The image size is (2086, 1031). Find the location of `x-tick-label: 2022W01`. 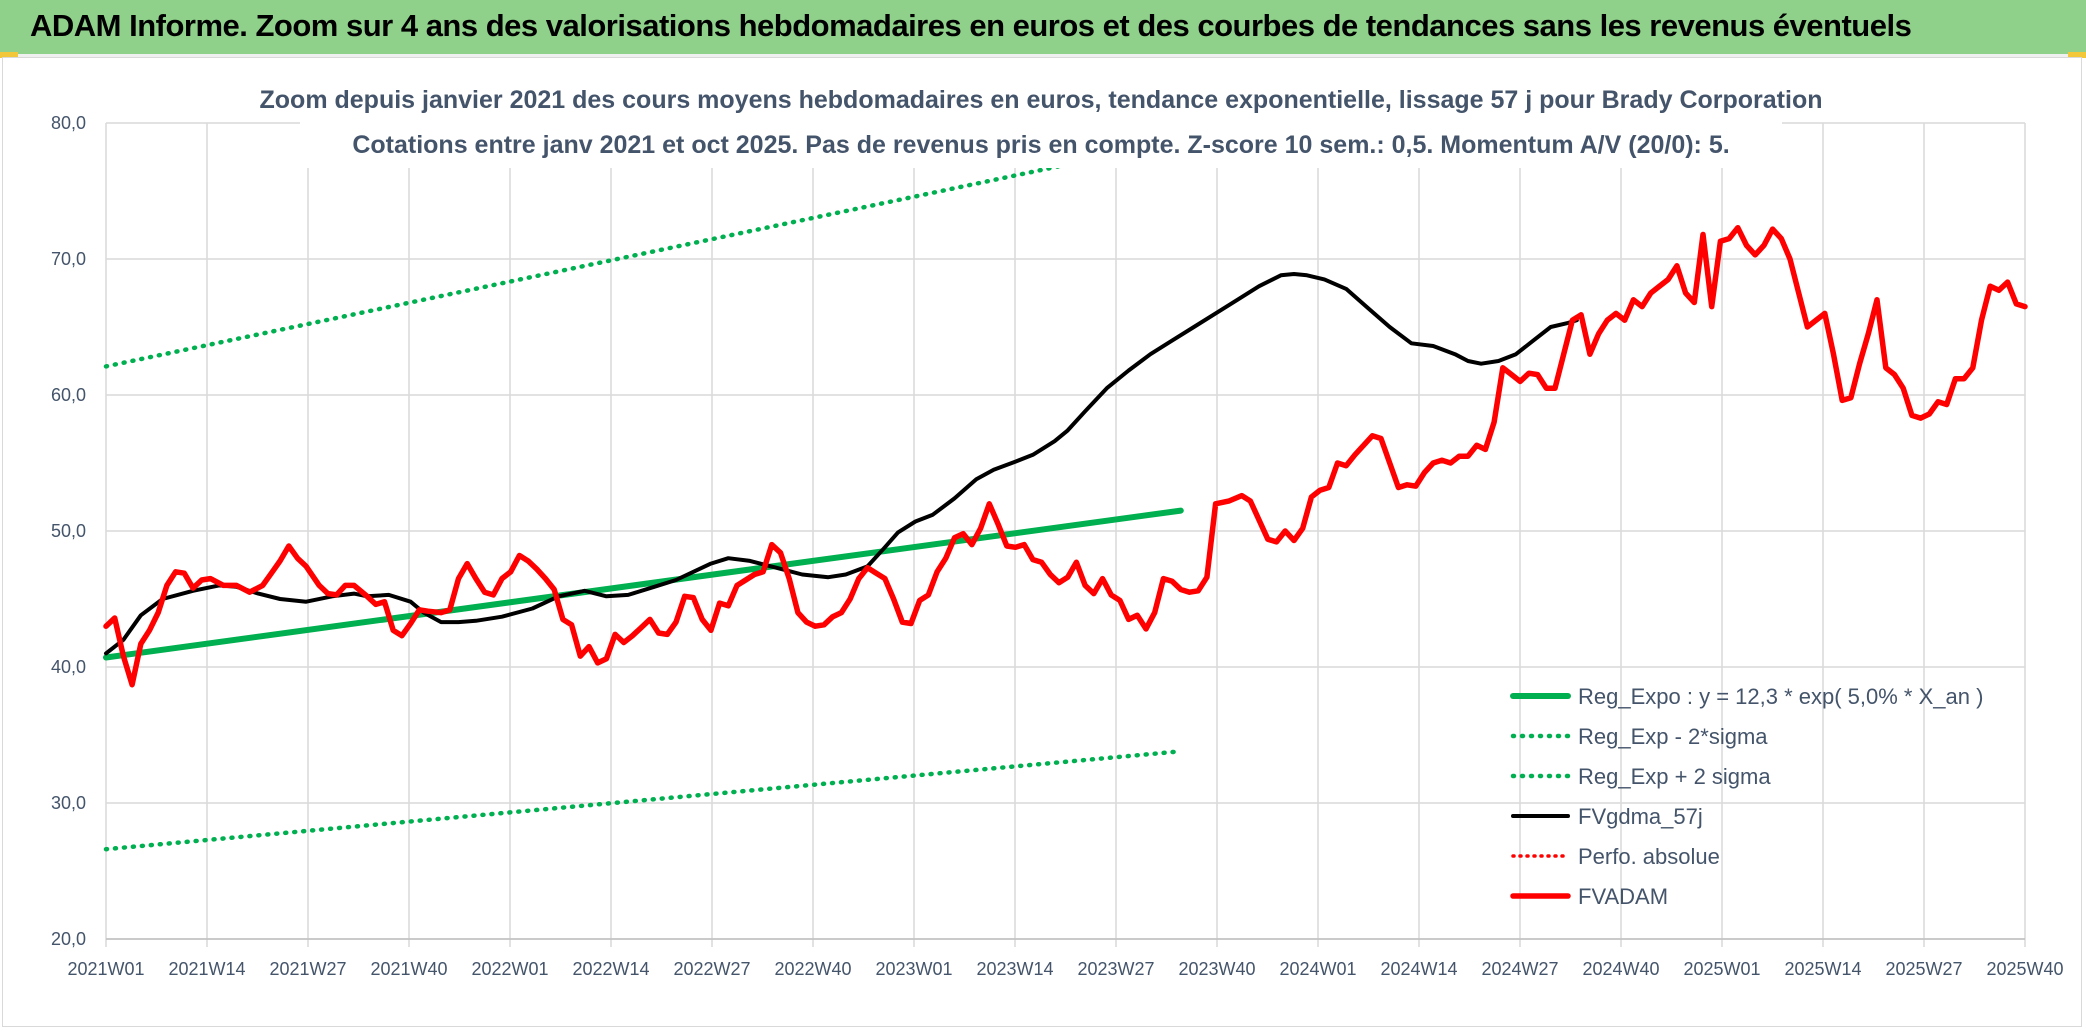

x-tick-label: 2022W01 is located at coordinates (509, 969).